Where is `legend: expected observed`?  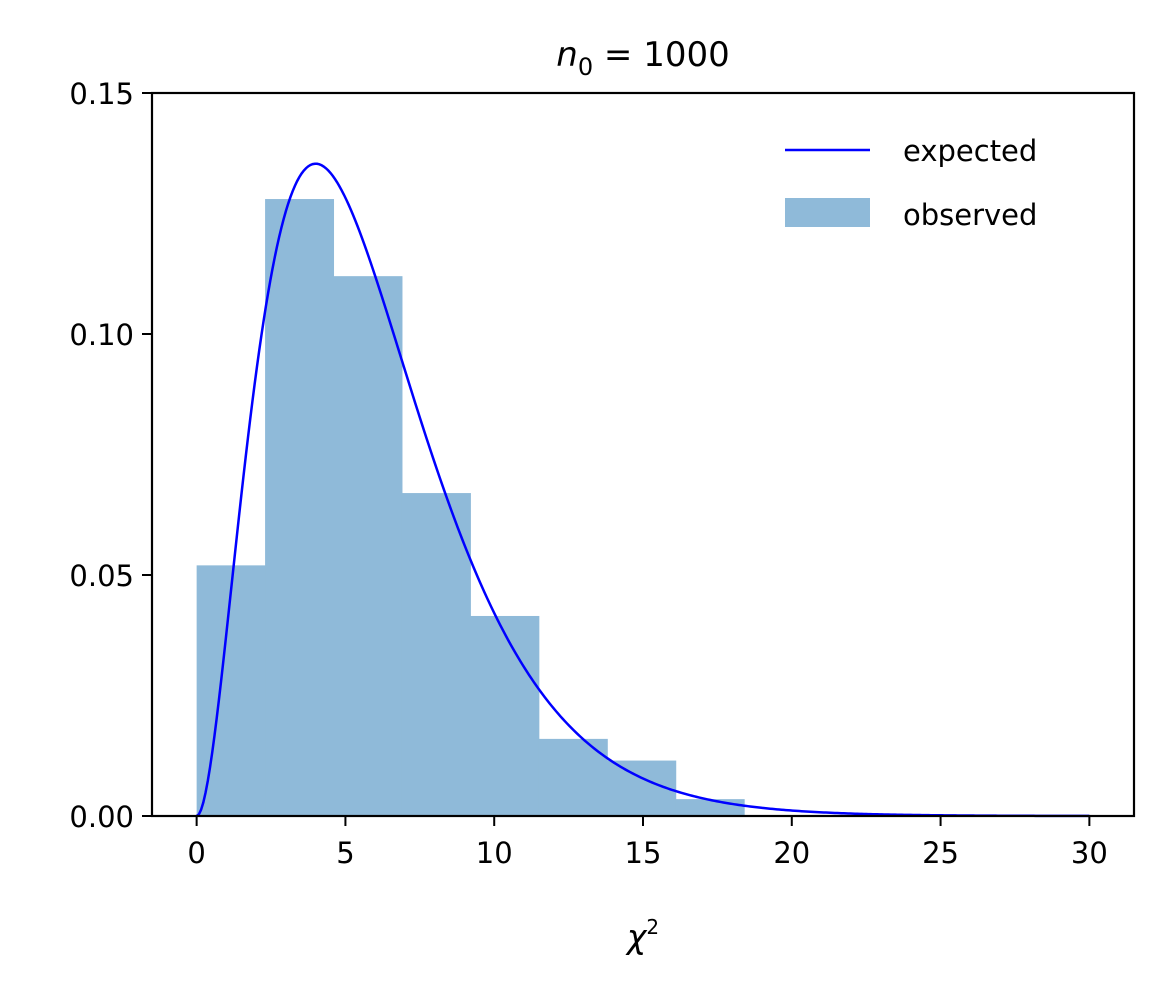 legend: expected observed is located at coordinates (911, 183).